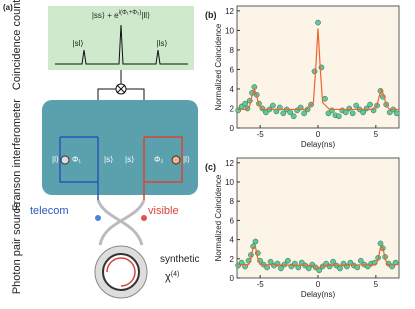 This screenshot has width=415, height=309. What do you see at coordinates (211, 15) in the screenshot?
I see `panel-label: (b)` at bounding box center [211, 15].